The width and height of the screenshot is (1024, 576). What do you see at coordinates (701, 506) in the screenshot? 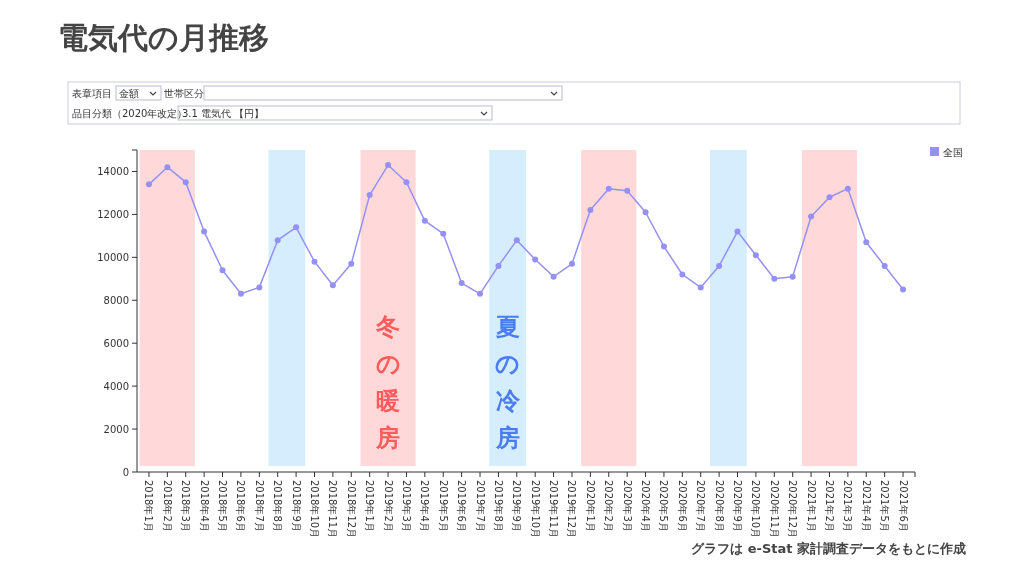
I see `x-tick-label: 2020年7月` at bounding box center [701, 506].